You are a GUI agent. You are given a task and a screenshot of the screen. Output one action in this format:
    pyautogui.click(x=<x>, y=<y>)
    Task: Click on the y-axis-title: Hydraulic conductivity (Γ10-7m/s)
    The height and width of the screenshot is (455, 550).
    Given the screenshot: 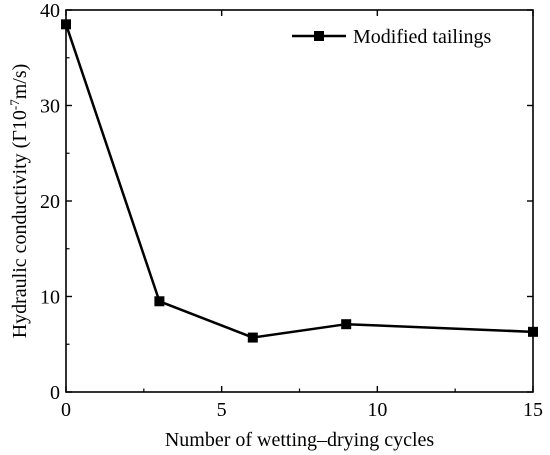 What is the action you would take?
    pyautogui.click(x=19, y=201)
    